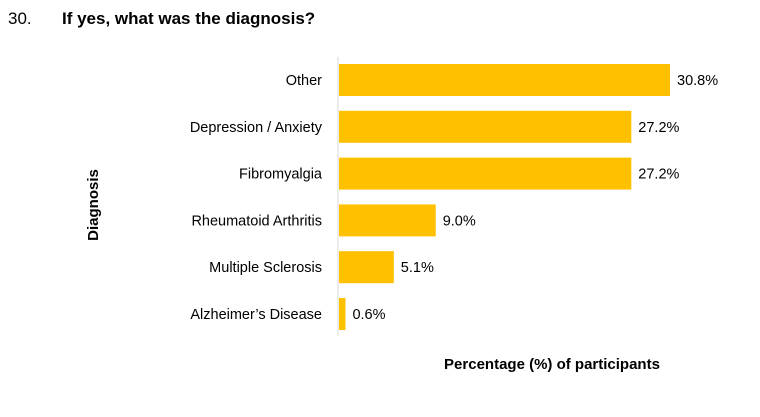 The height and width of the screenshot is (417, 760). Describe the element at coordinates (265, 268) in the screenshot. I see `category-tick-label: Multiple Sclerosis` at that location.